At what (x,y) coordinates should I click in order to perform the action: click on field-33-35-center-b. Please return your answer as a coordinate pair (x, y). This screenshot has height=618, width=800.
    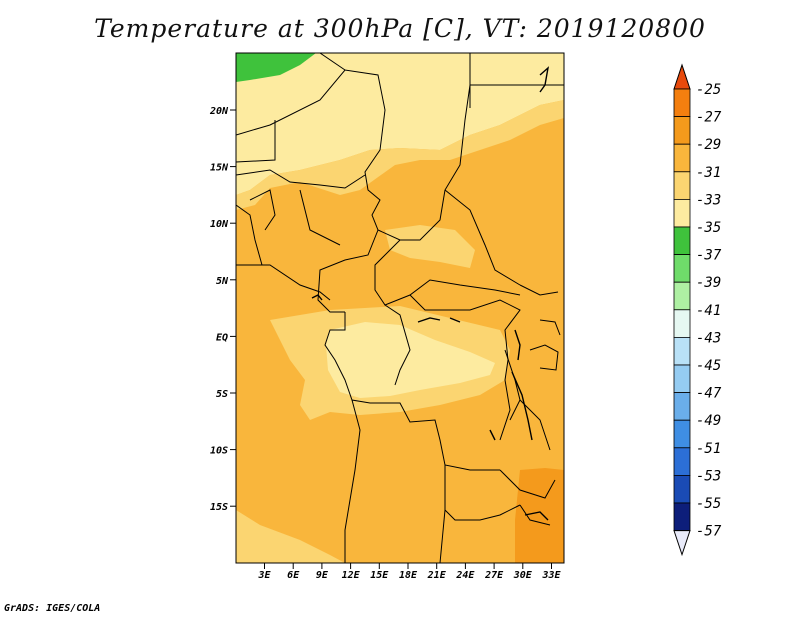
    Looking at the image, I should click on (410, 360).